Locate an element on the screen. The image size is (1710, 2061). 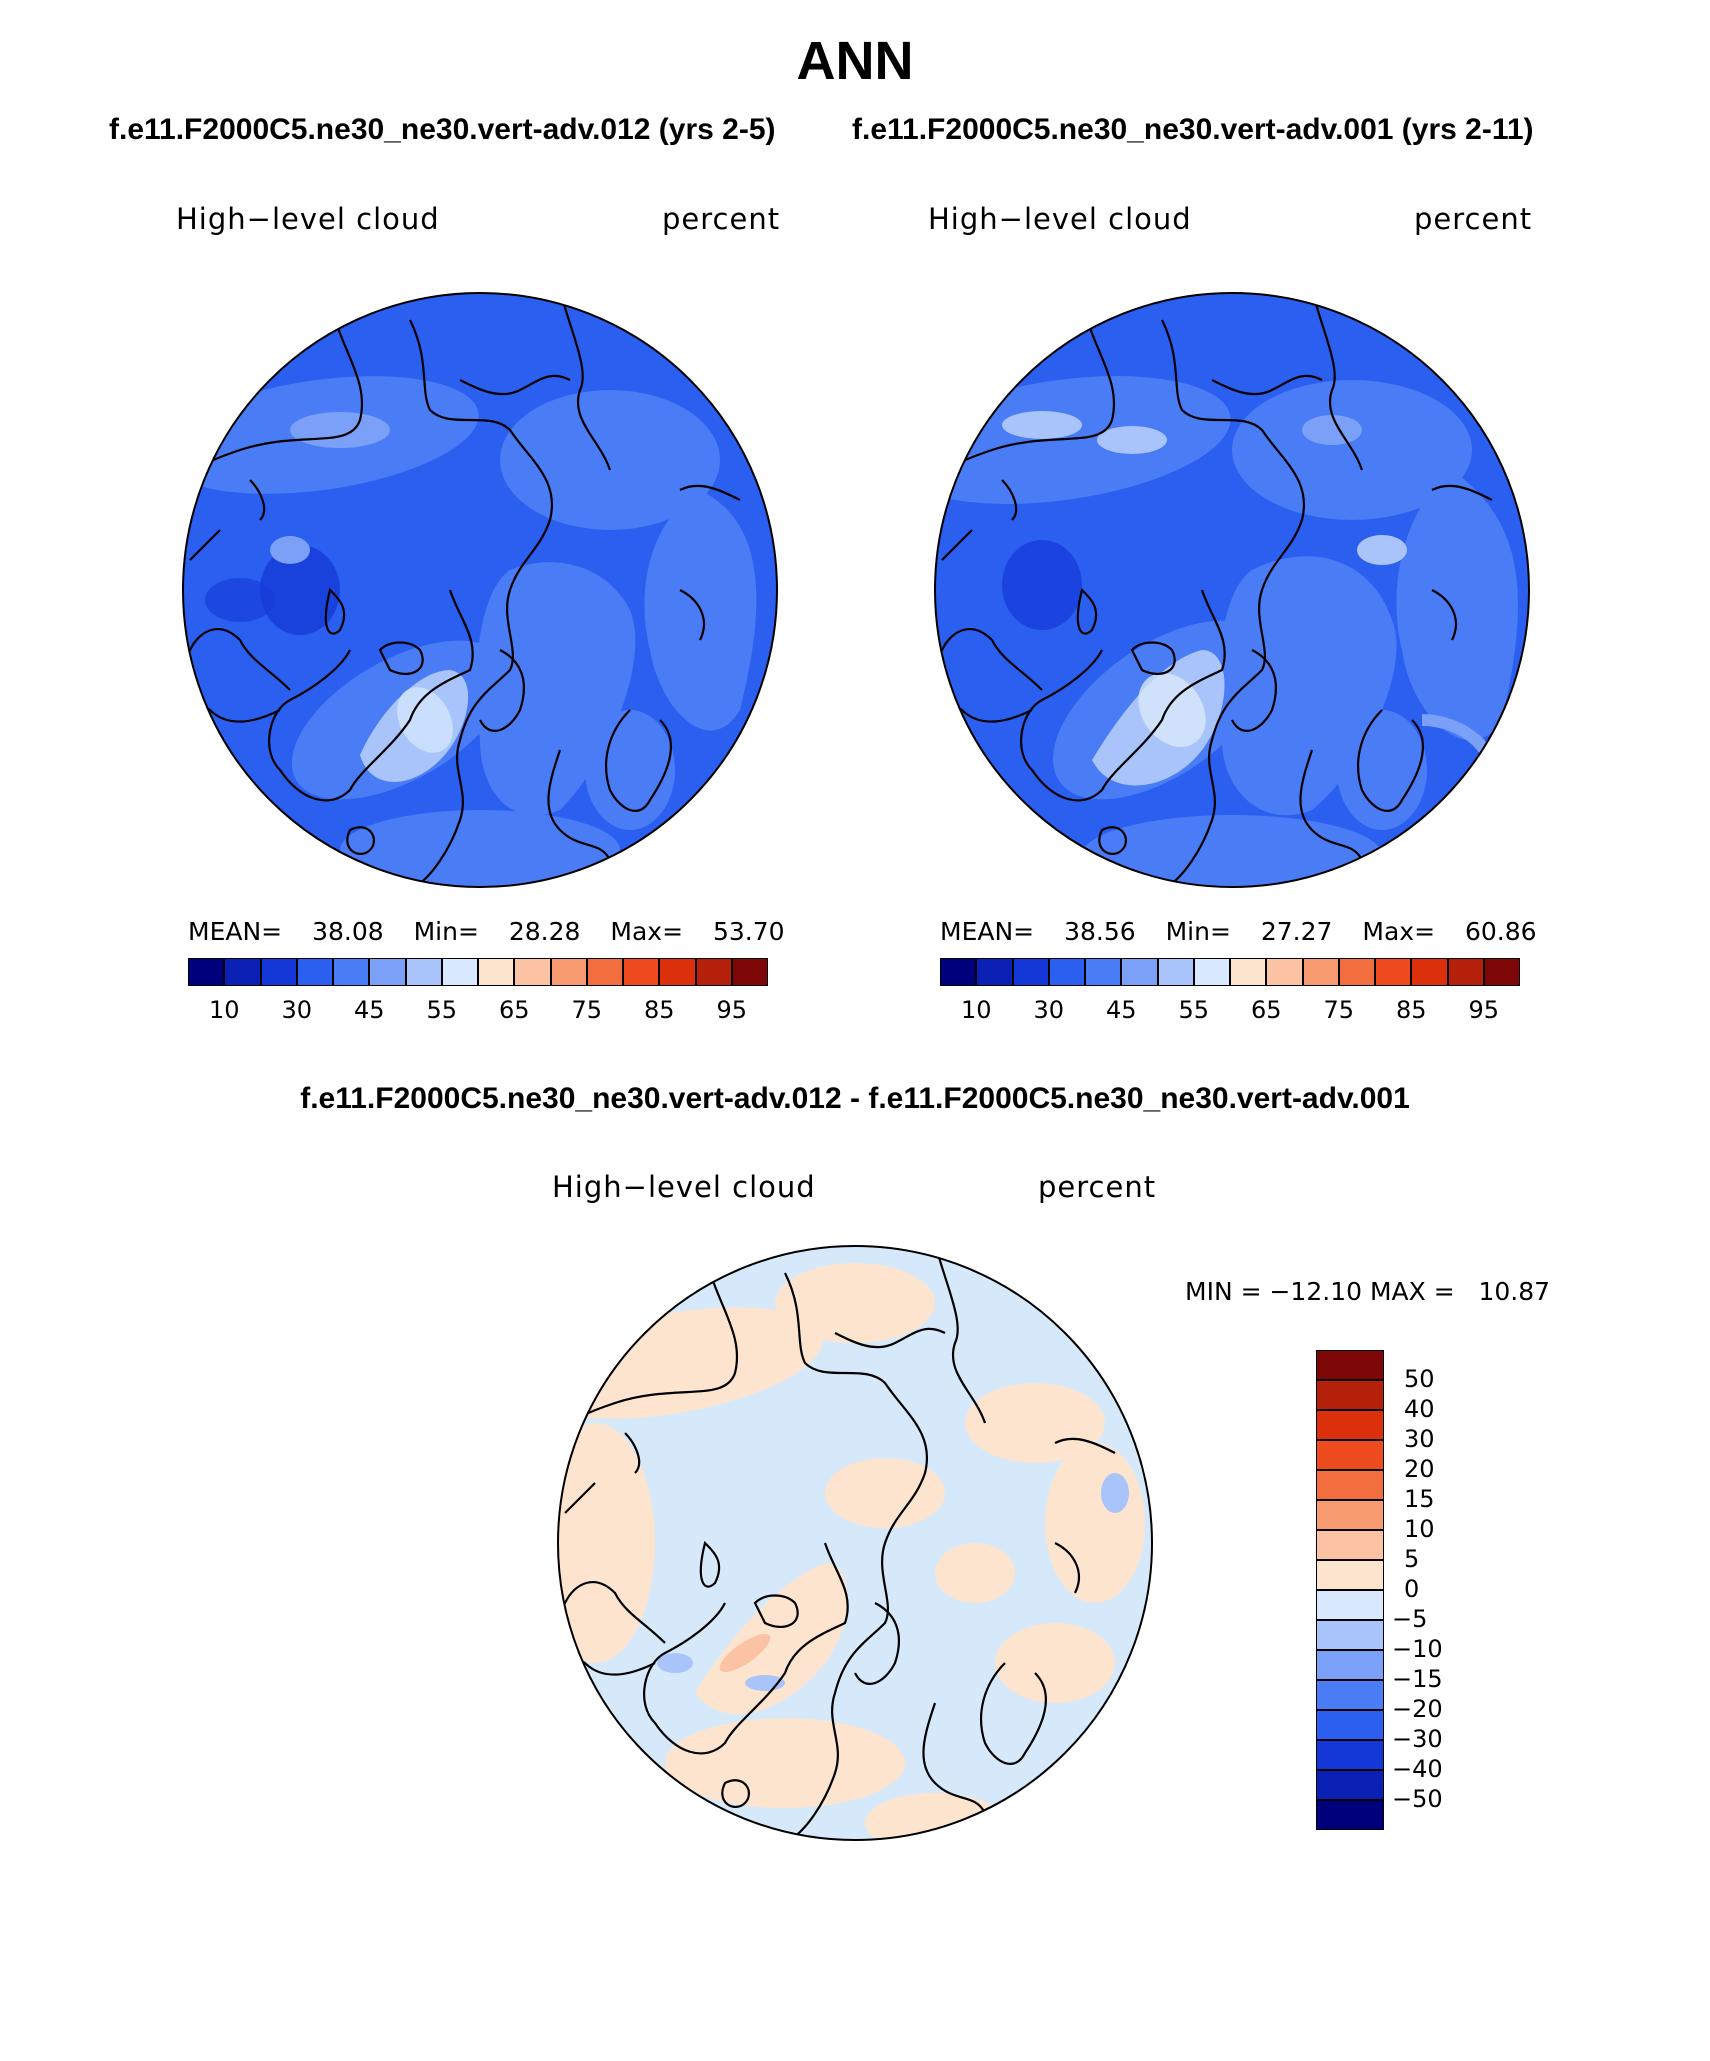
panel1-colorbar-ticks: 10 30 45 55 65 75 85 95 is located at coordinates (478, 1011).